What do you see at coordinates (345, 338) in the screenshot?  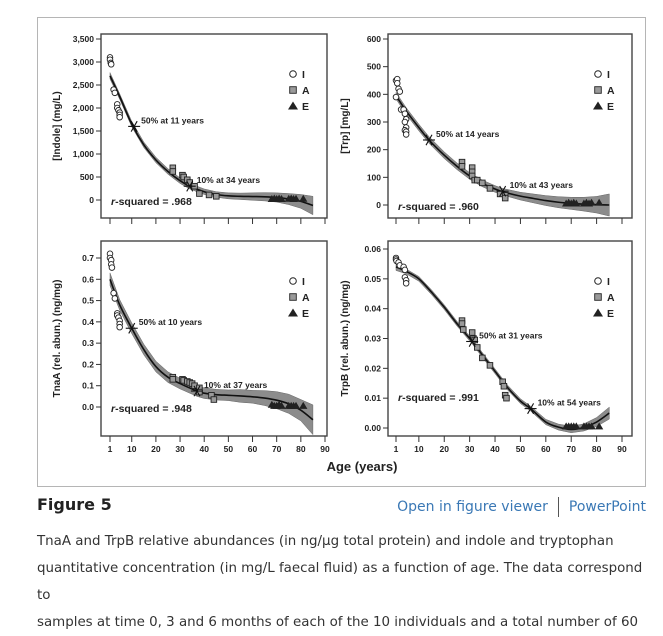 I see `y-axis-label: TrpB (rel. abun.) (ng/mg)` at bounding box center [345, 338].